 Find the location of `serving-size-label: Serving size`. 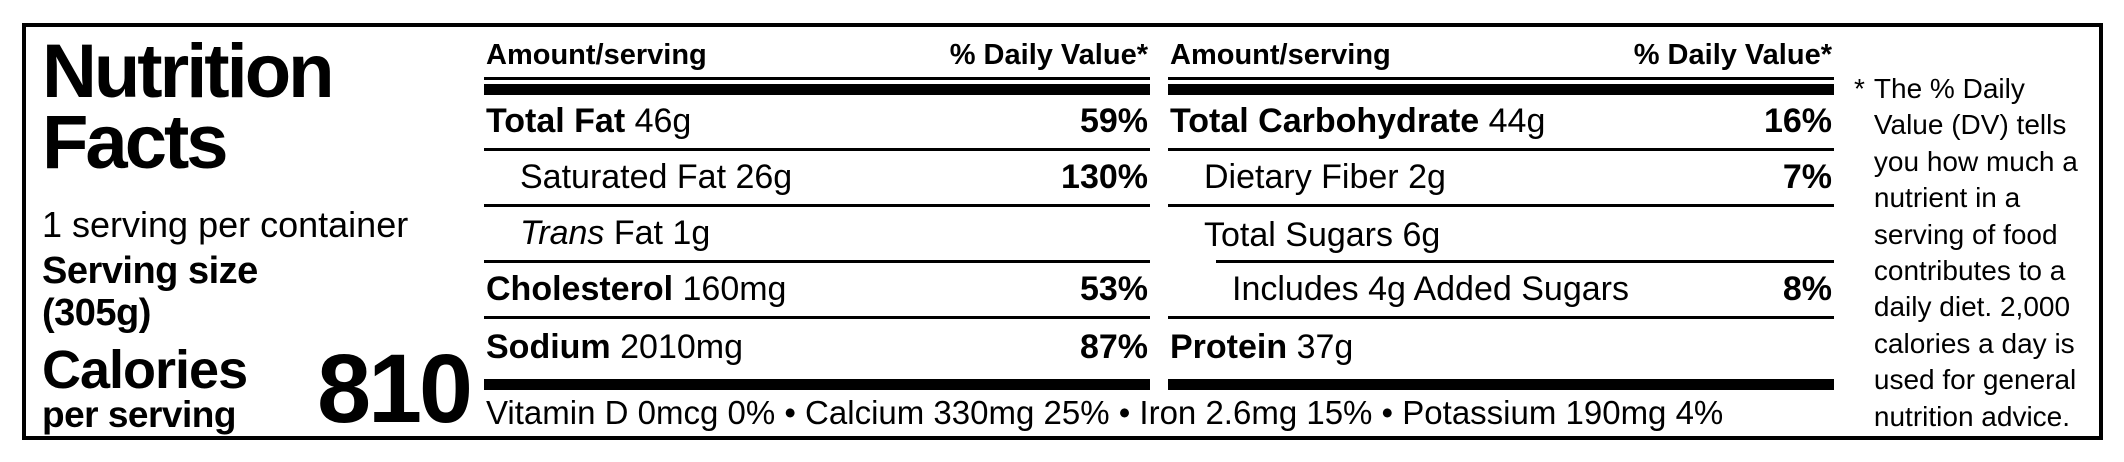

serving-size-label: Serving size is located at coordinates (150, 270).